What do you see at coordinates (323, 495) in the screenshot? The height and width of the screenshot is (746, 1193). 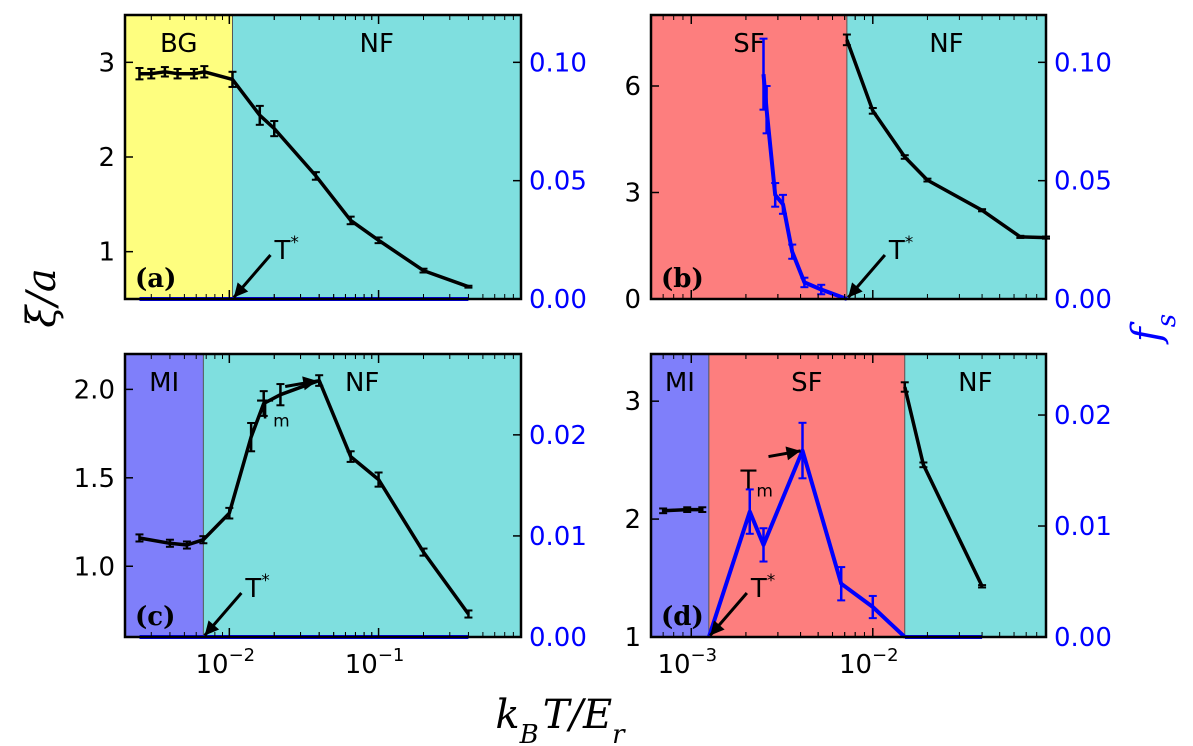 I see `axes-frame` at bounding box center [323, 495].